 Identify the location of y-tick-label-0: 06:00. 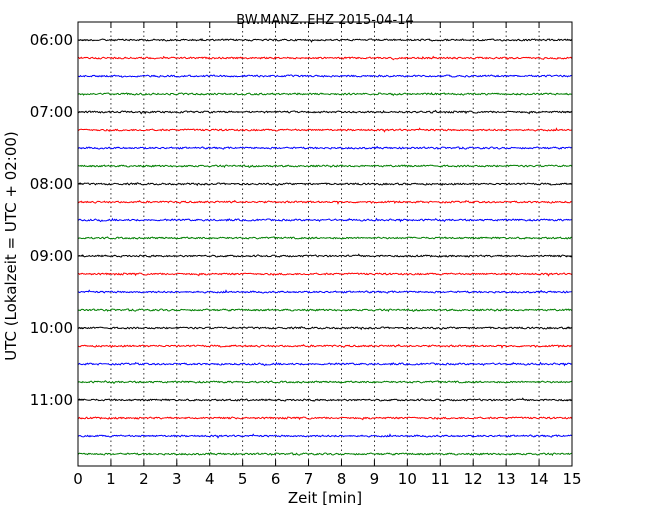
(51, 40).